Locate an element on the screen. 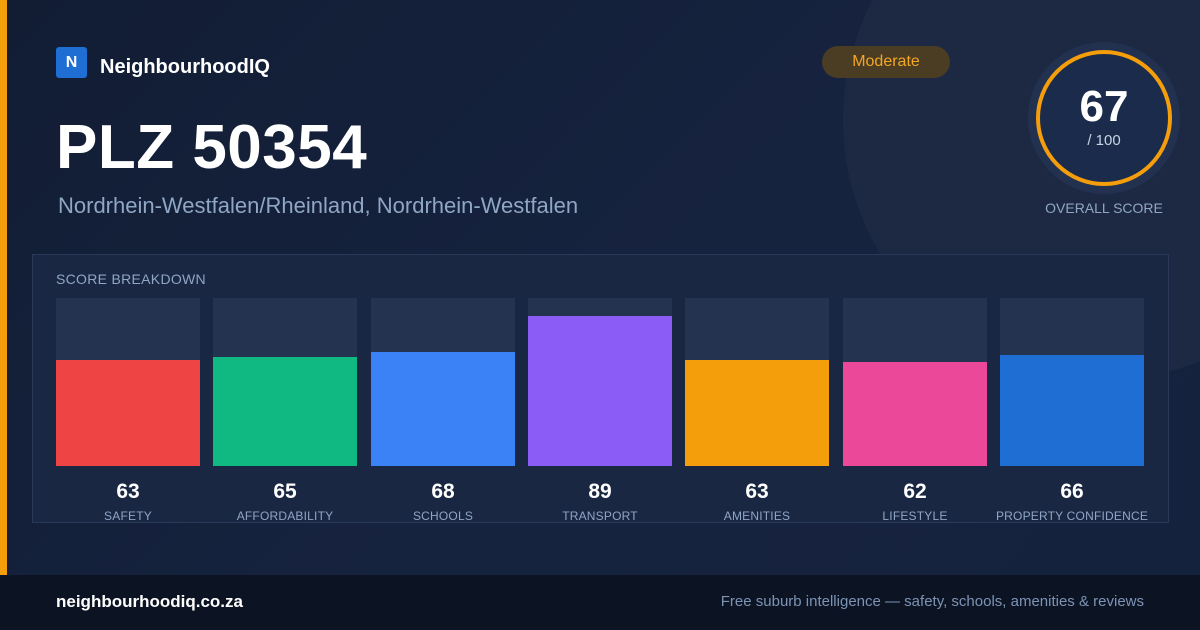  bar-label-affordability: AFFORDABILITY is located at coordinates (285, 516).